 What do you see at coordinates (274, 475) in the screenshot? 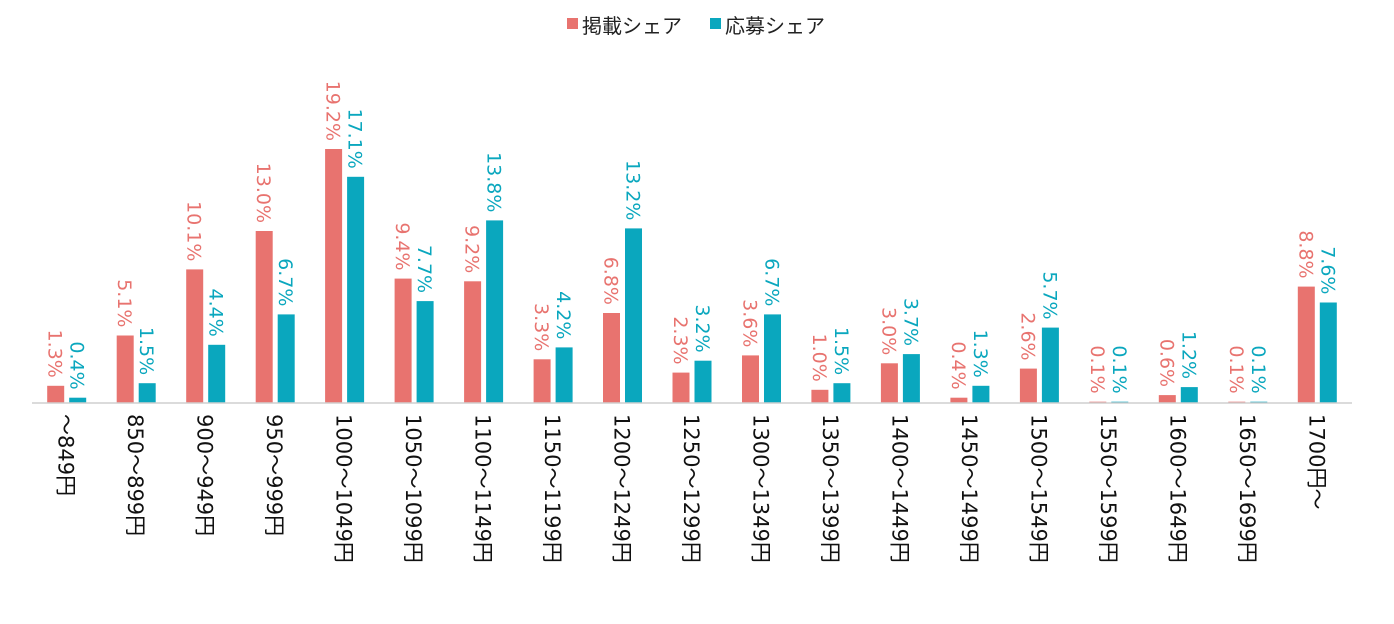
I see `x-tick-label-3: 950～999円` at bounding box center [274, 475].